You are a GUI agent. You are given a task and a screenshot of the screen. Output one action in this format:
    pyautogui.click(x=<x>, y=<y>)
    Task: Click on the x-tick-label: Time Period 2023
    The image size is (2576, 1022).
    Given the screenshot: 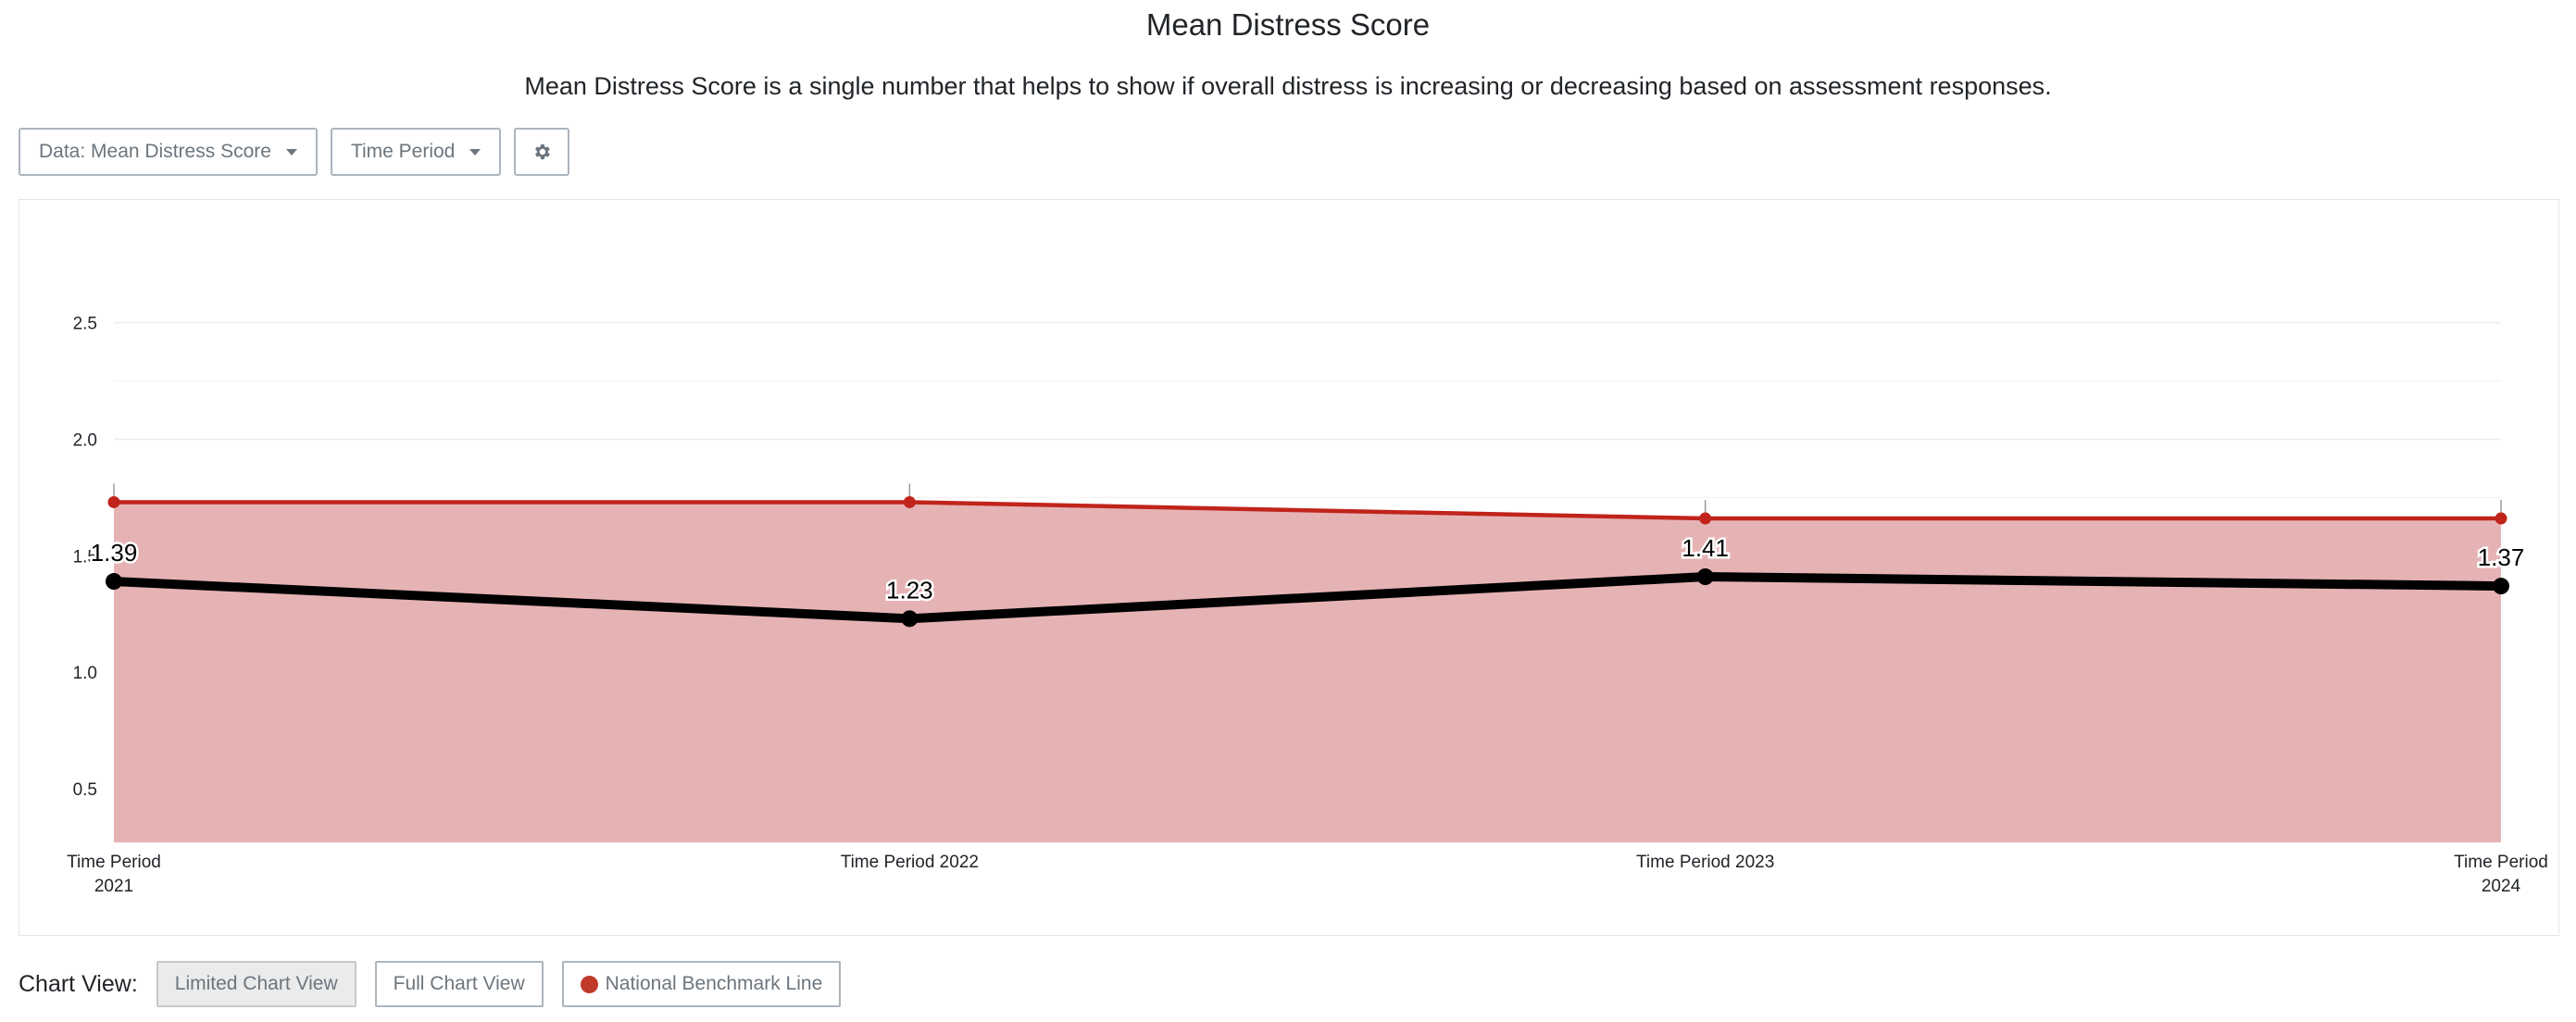 What is the action you would take?
    pyautogui.click(x=1705, y=862)
    